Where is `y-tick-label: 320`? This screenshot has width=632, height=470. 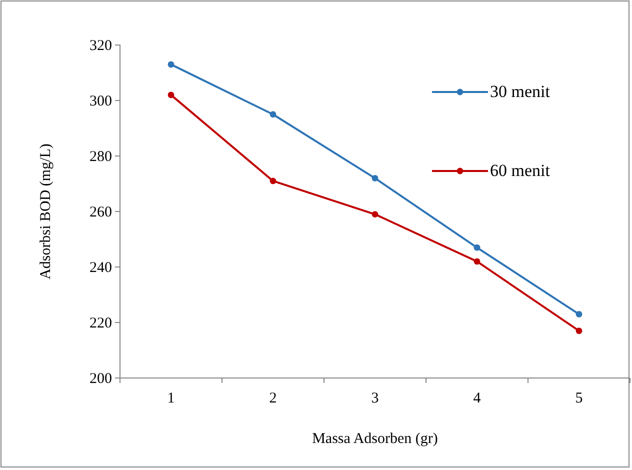 y-tick-label: 320 is located at coordinates (101, 46).